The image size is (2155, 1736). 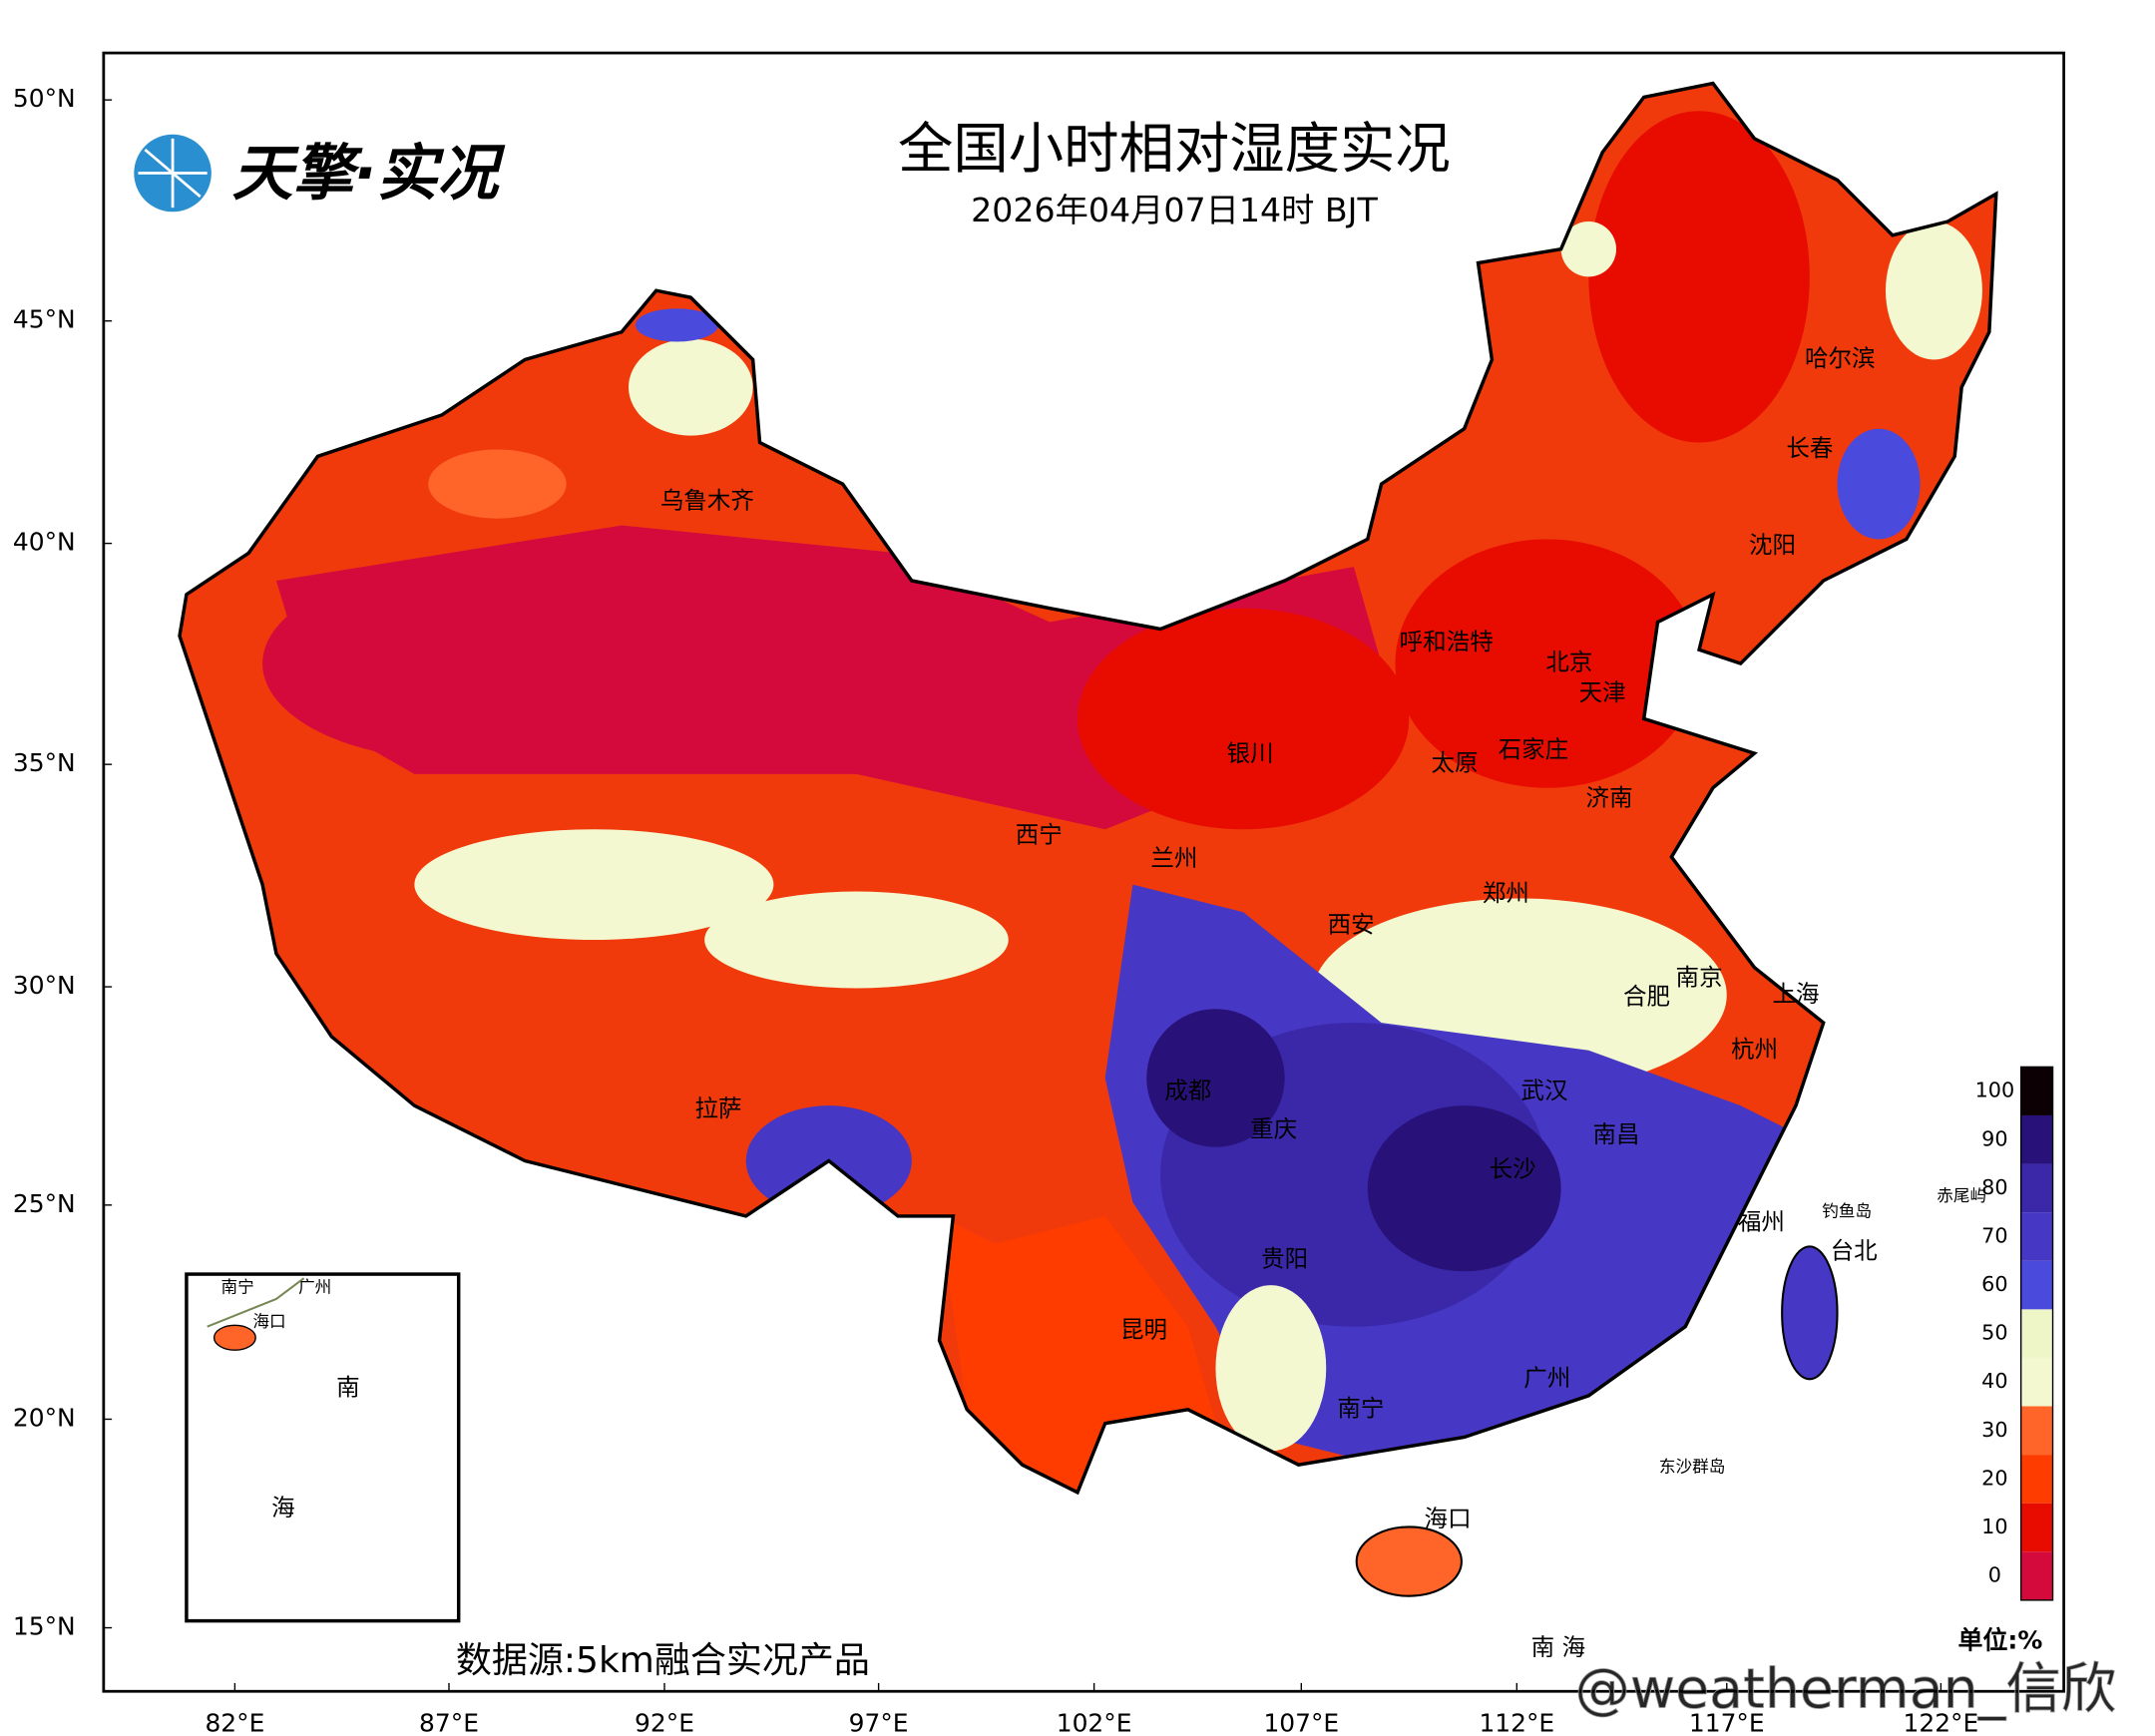 What do you see at coordinates (1174, 210) in the screenshot?
I see `subtitle: 2026年04月07日14时 BJT` at bounding box center [1174, 210].